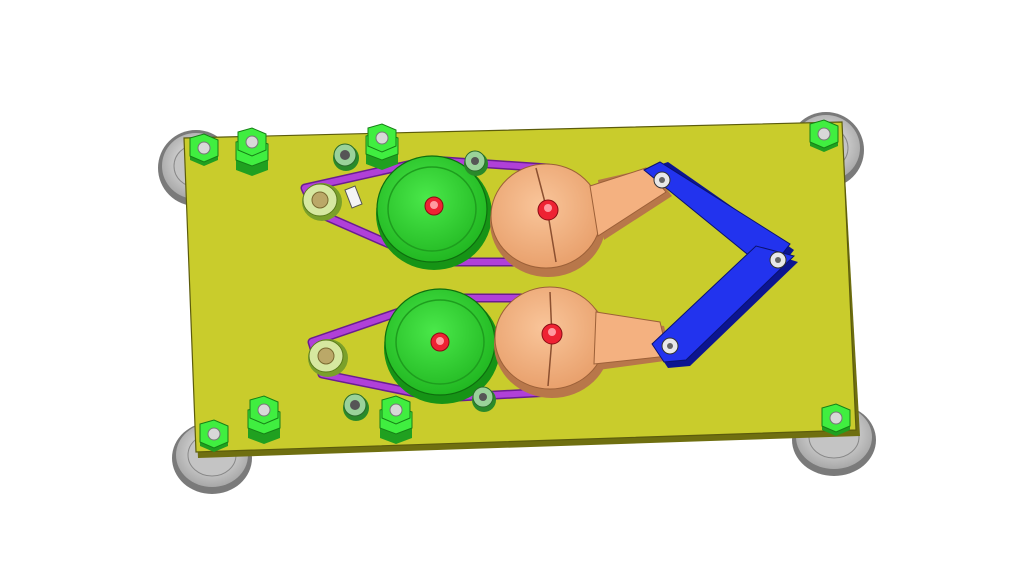 This screenshot has width=1022, height=570. I want to click on drive-pulleys, so click(438, 279).